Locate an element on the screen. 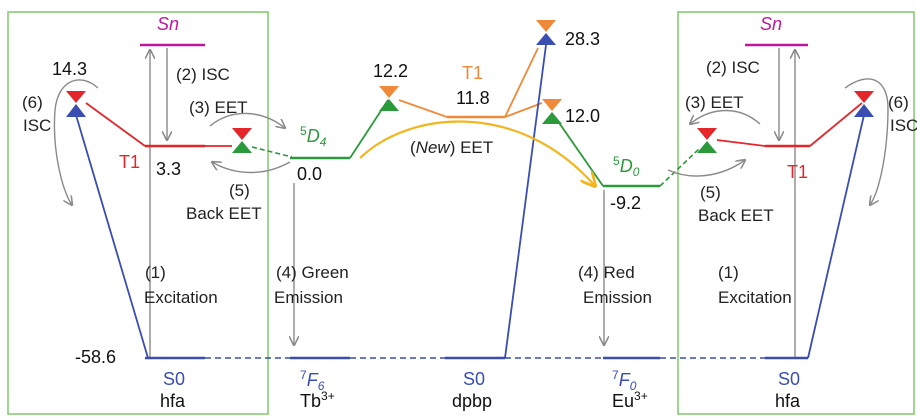 This screenshot has width=917, height=417. right-t1-to-eet is located at coordinates (741, 143).